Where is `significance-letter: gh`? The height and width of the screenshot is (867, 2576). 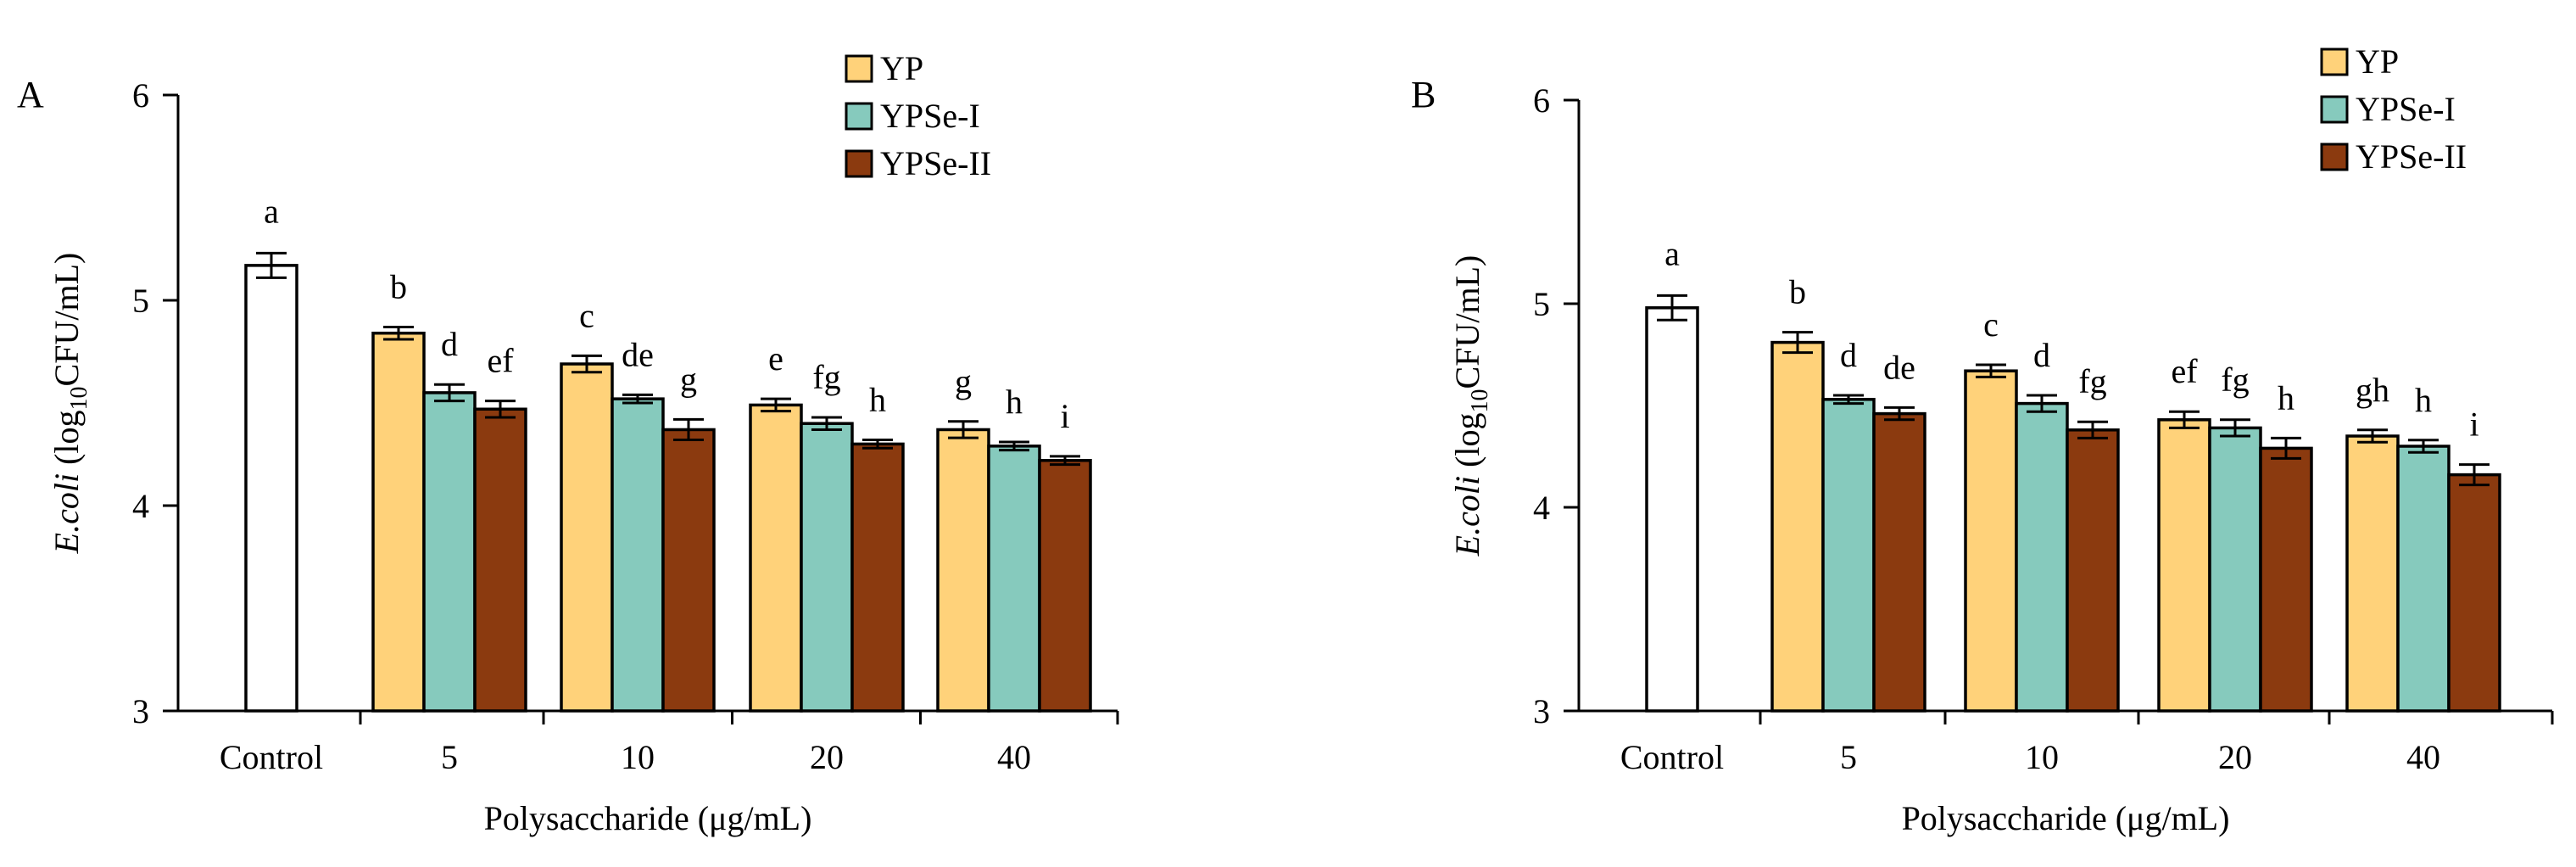
significance-letter: gh is located at coordinates (2372, 390).